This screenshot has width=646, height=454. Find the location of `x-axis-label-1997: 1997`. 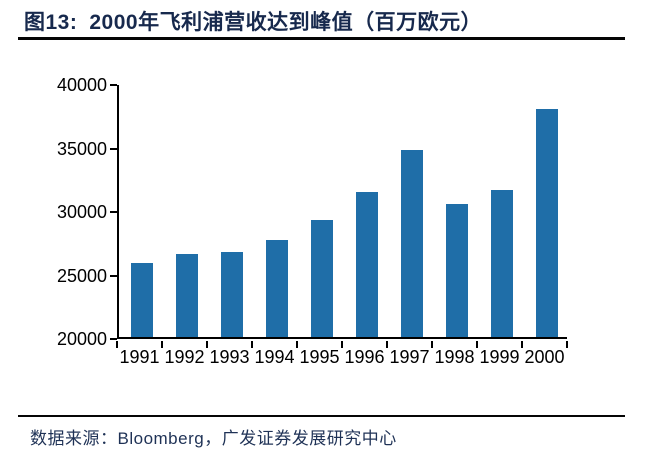

x-axis-label-1997: 1997 is located at coordinates (409, 357).